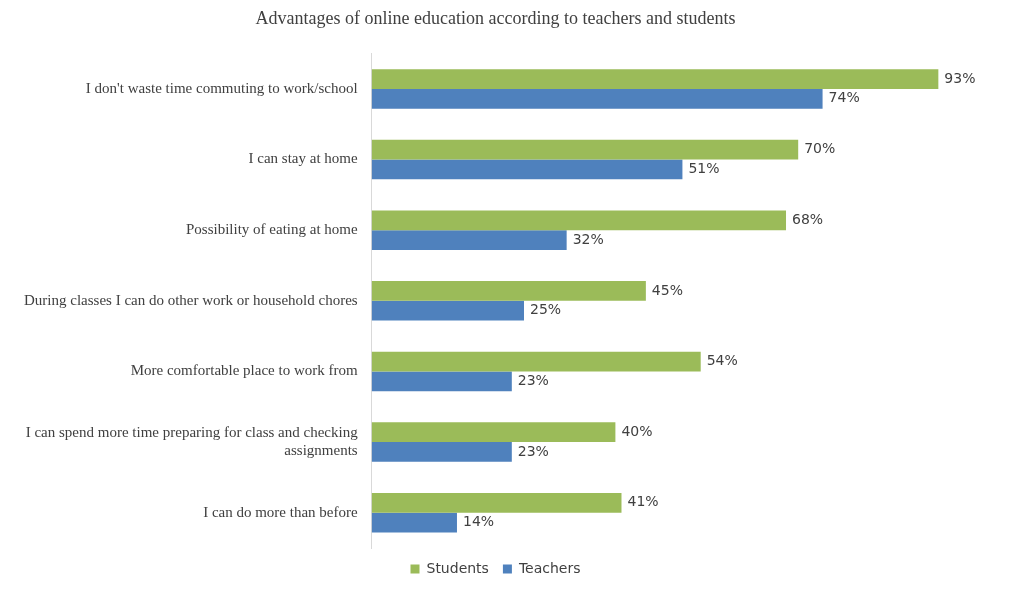 This screenshot has height=591, width=1026. I want to click on chart-title: Advantages of online education according to teachers and students, so click(495, 17).